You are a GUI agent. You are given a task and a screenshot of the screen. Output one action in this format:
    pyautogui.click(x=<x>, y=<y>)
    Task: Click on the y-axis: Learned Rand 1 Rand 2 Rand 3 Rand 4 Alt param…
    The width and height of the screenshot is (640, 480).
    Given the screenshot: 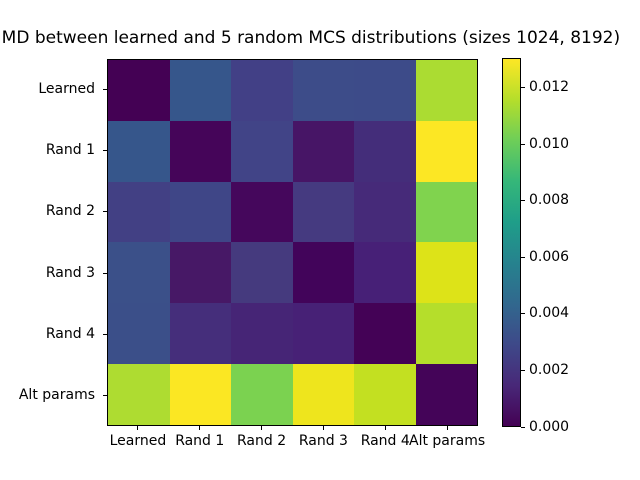 What is the action you would take?
    pyautogui.click(x=53, y=242)
    